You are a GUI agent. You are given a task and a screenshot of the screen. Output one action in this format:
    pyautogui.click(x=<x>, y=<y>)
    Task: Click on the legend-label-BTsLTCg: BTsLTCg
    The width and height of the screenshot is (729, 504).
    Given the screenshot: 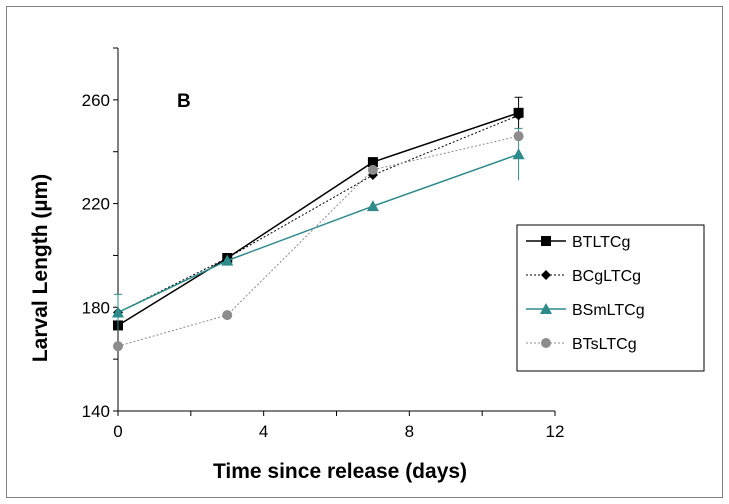 What is the action you would take?
    pyautogui.click(x=604, y=344)
    